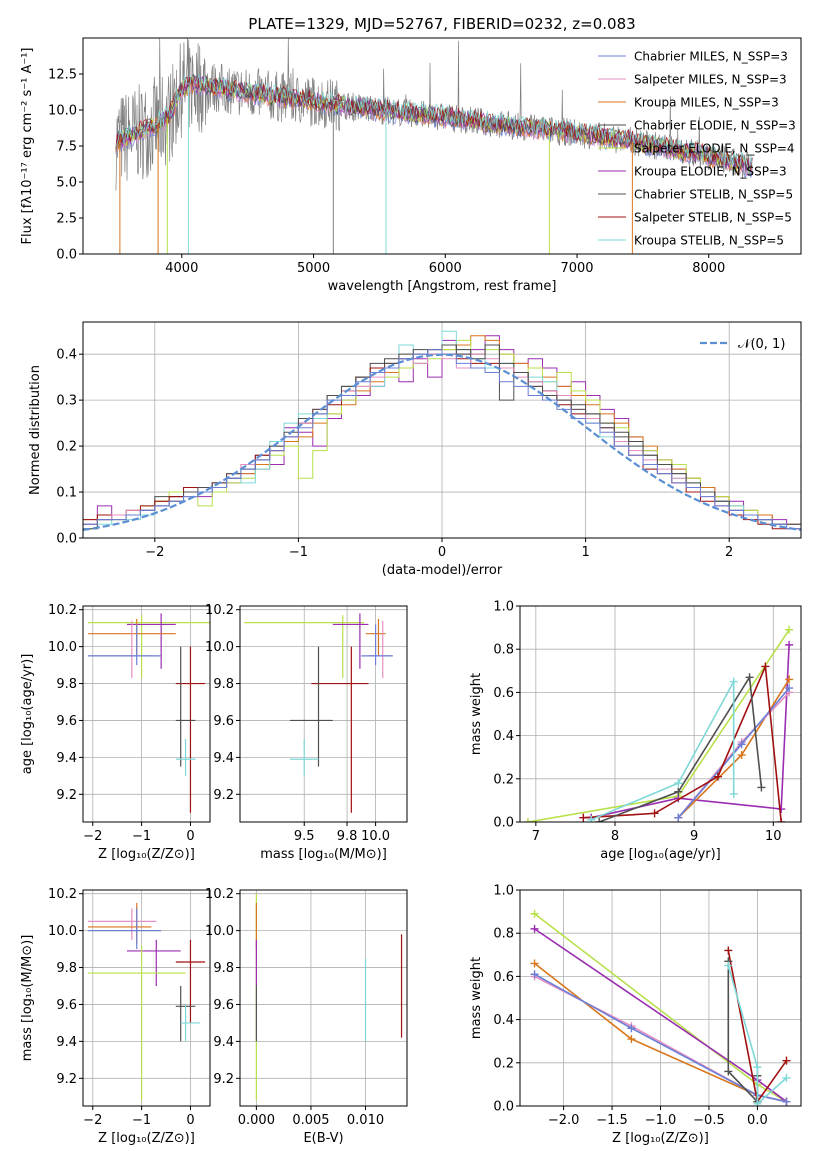  What do you see at coordinates (612, 1120) in the screenshot?
I see `x-tick-label: −1.5` at bounding box center [612, 1120].